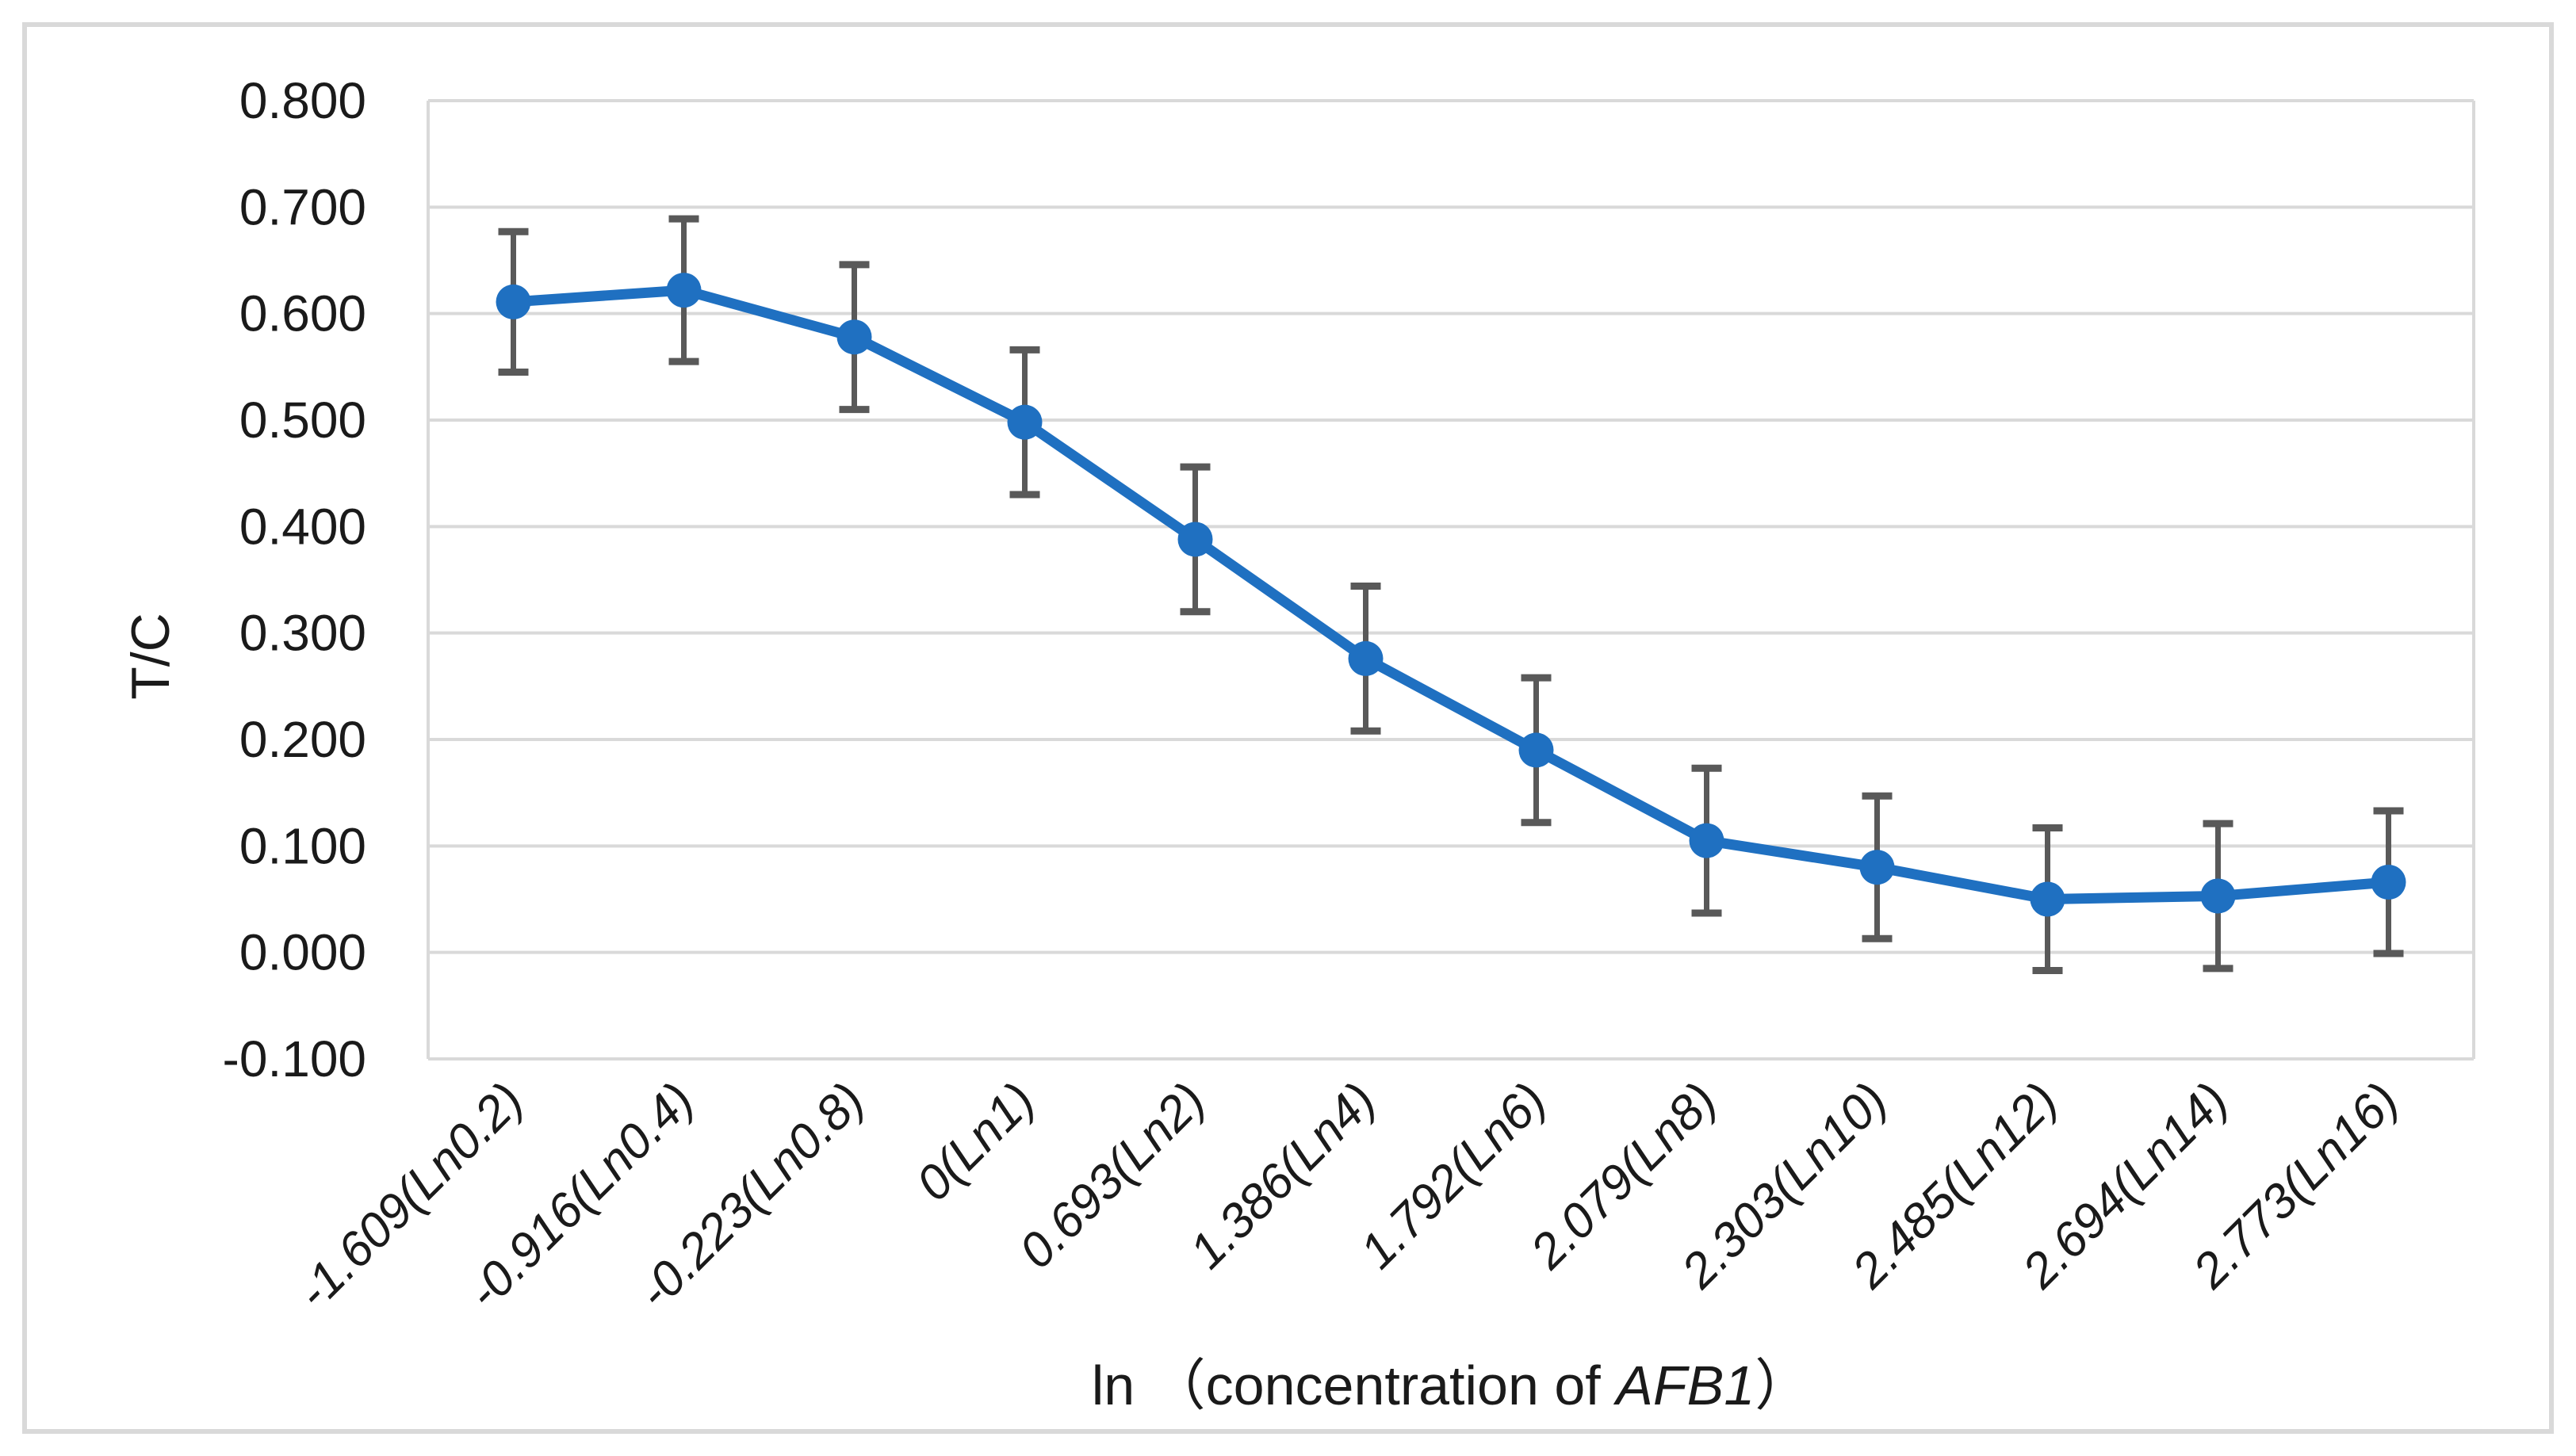 Image resolution: width=2576 pixels, height=1456 pixels. What do you see at coordinates (976, 1142) in the screenshot?
I see `x-tick-label: 0(Ln1)` at bounding box center [976, 1142].